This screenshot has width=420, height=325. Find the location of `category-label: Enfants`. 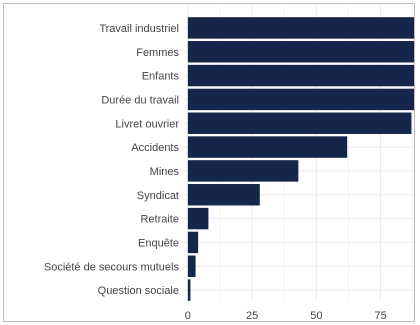

category-label: Enfants is located at coordinates (161, 77).